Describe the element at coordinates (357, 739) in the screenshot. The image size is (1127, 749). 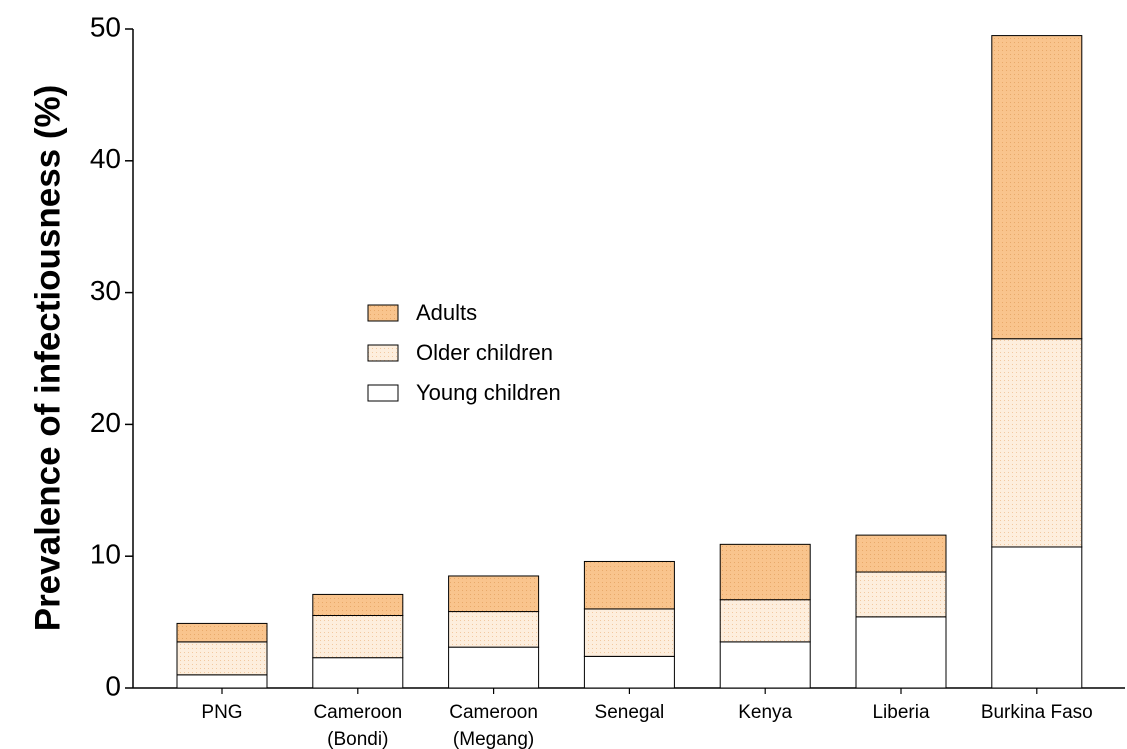
I see `x-tick-label: (Bondi)` at that location.